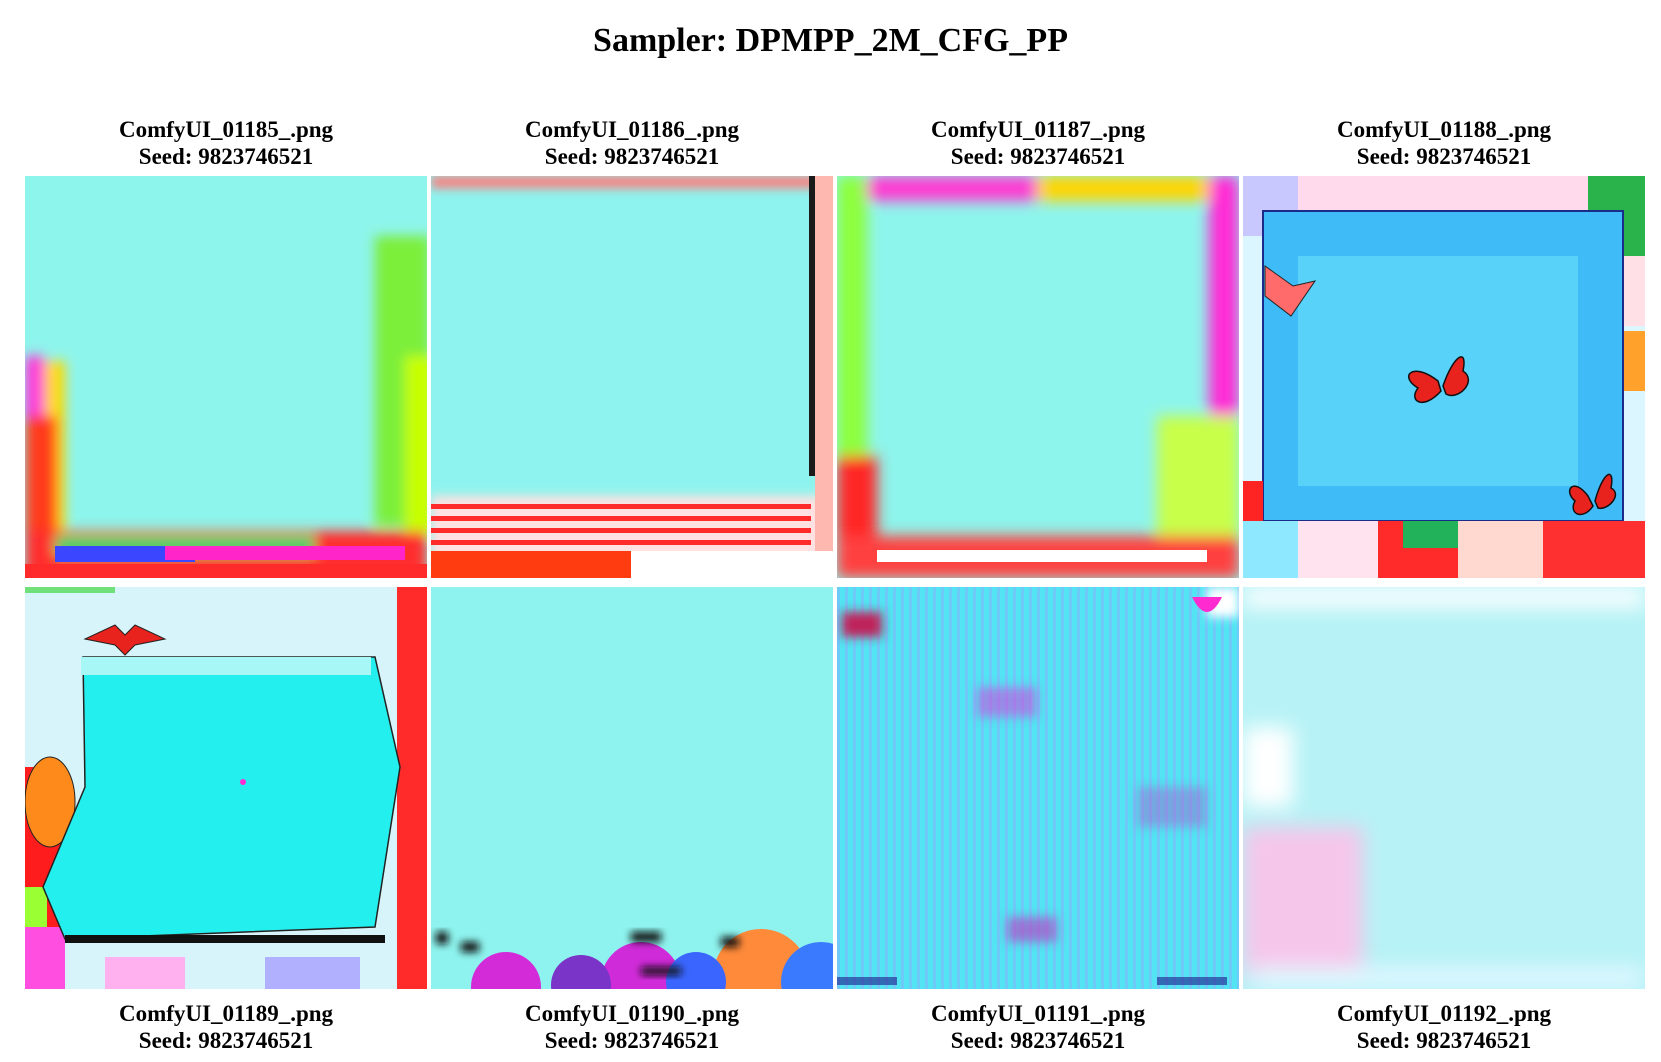 Image resolution: width=1661 pixels, height=1062 pixels. What do you see at coordinates (1444, 1013) in the screenshot?
I see `image-filename: ComfyUI_01192_.png` at bounding box center [1444, 1013].